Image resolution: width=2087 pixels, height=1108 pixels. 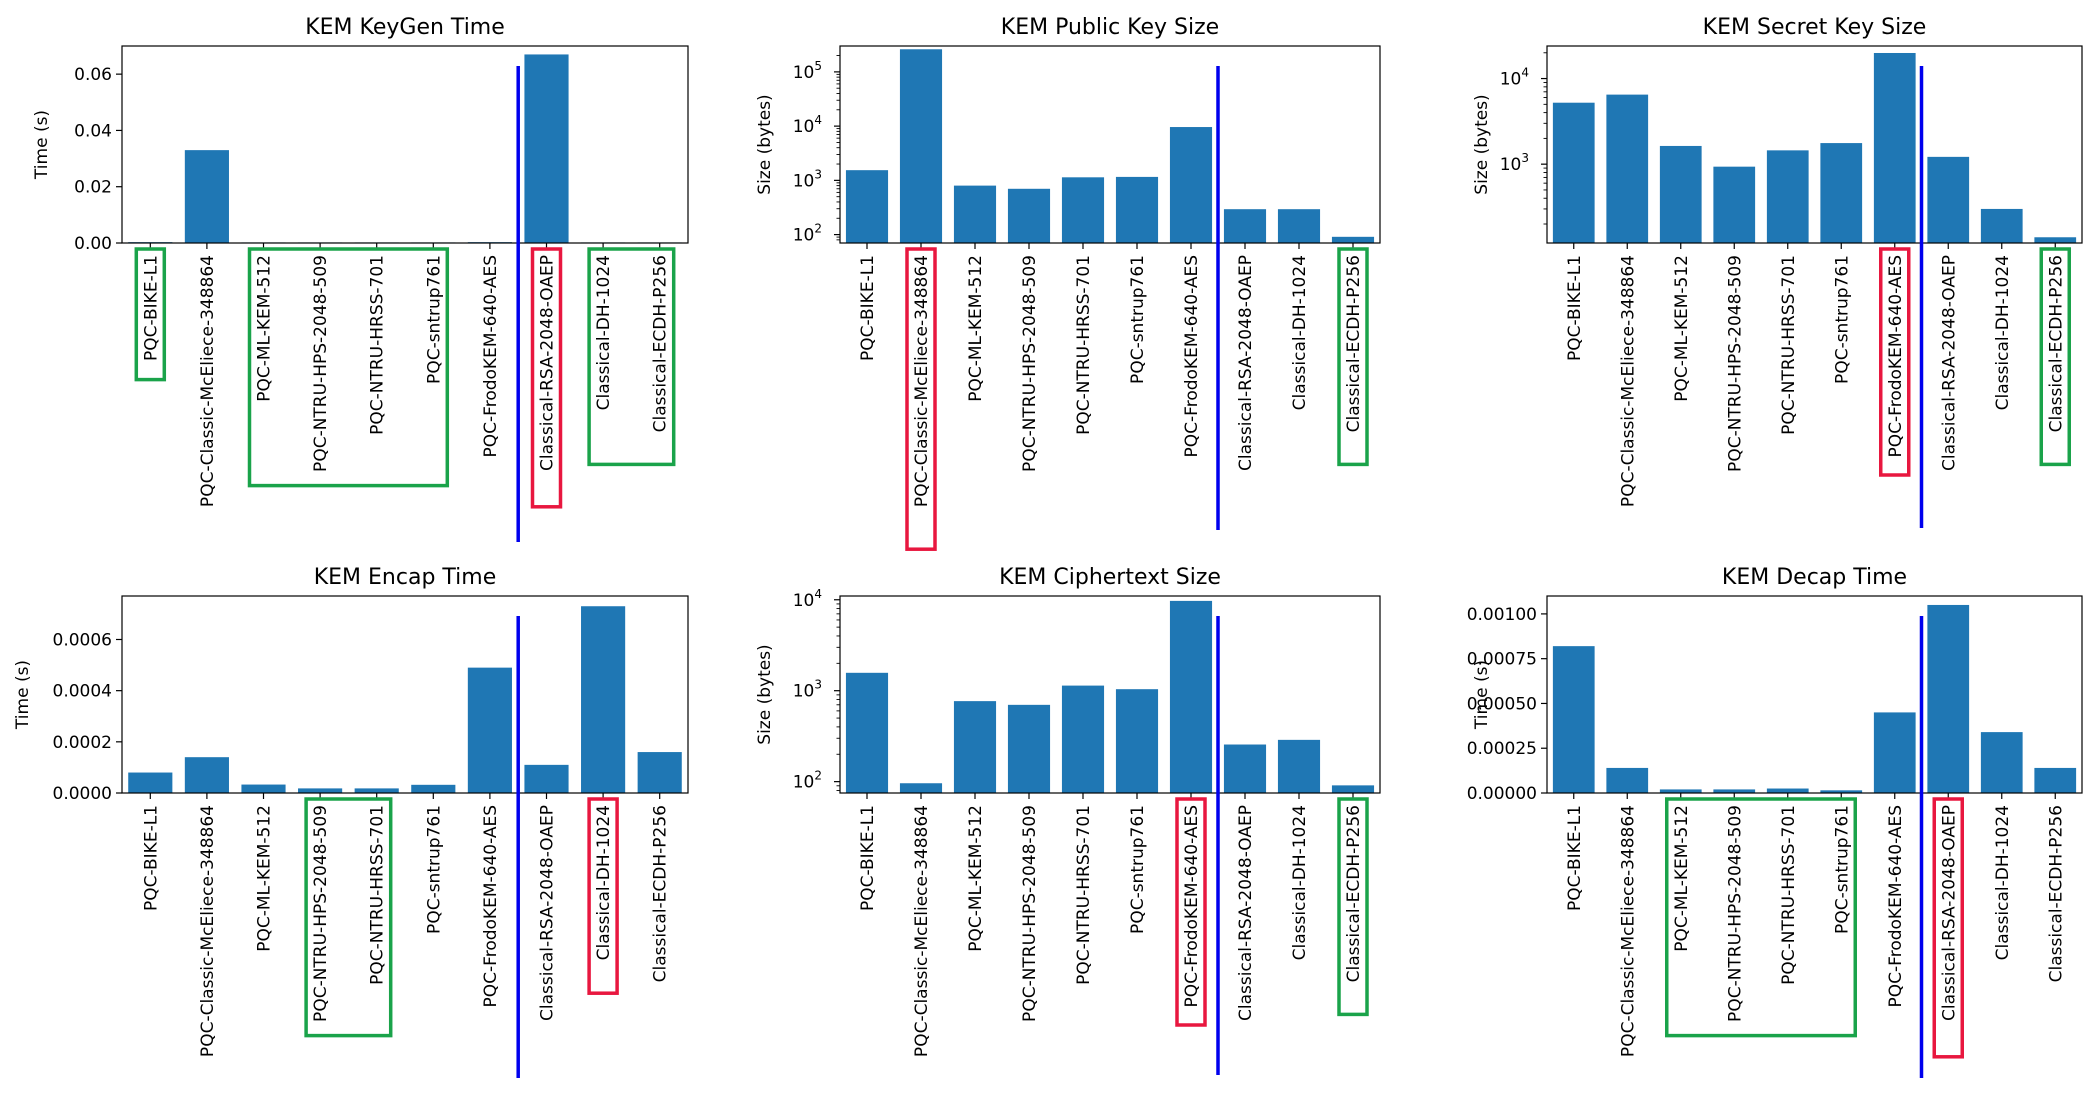 What do you see at coordinates (82, 692) in the screenshot?
I see `y-tick-label: 0.0004` at bounding box center [82, 692].